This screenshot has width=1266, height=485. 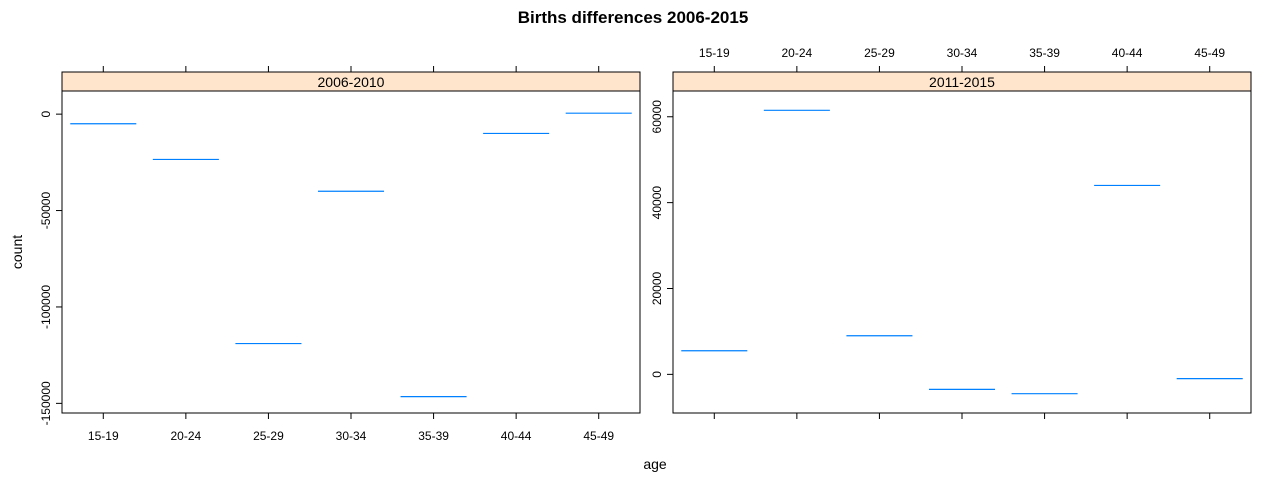 I want to click on y-tick-label: 60000, so click(x=657, y=117).